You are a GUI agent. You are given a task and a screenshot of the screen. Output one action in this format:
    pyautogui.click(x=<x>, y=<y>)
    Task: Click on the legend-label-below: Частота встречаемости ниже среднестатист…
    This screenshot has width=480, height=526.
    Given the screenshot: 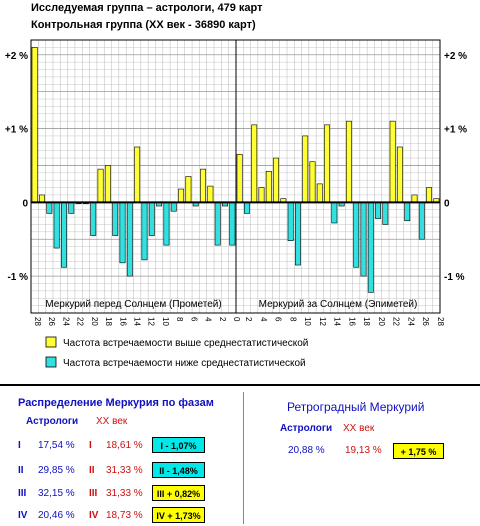 What is the action you would take?
    pyautogui.click(x=184, y=363)
    